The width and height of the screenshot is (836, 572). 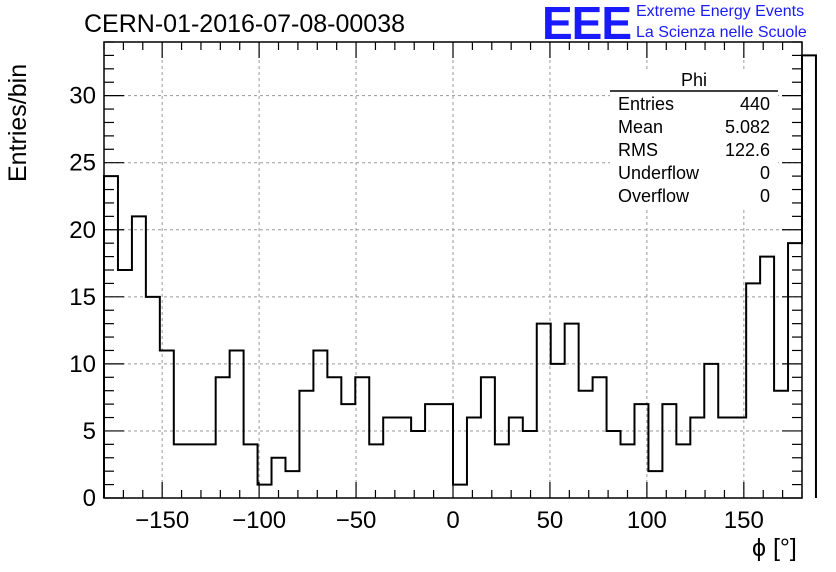 I want to click on y-tick-label: 15, so click(x=82, y=297).